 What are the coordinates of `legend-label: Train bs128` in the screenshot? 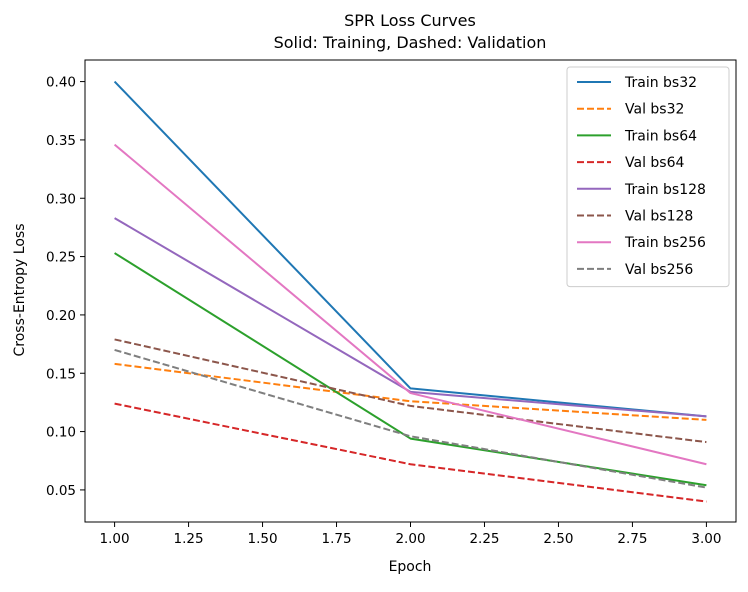 It's located at (665, 190).